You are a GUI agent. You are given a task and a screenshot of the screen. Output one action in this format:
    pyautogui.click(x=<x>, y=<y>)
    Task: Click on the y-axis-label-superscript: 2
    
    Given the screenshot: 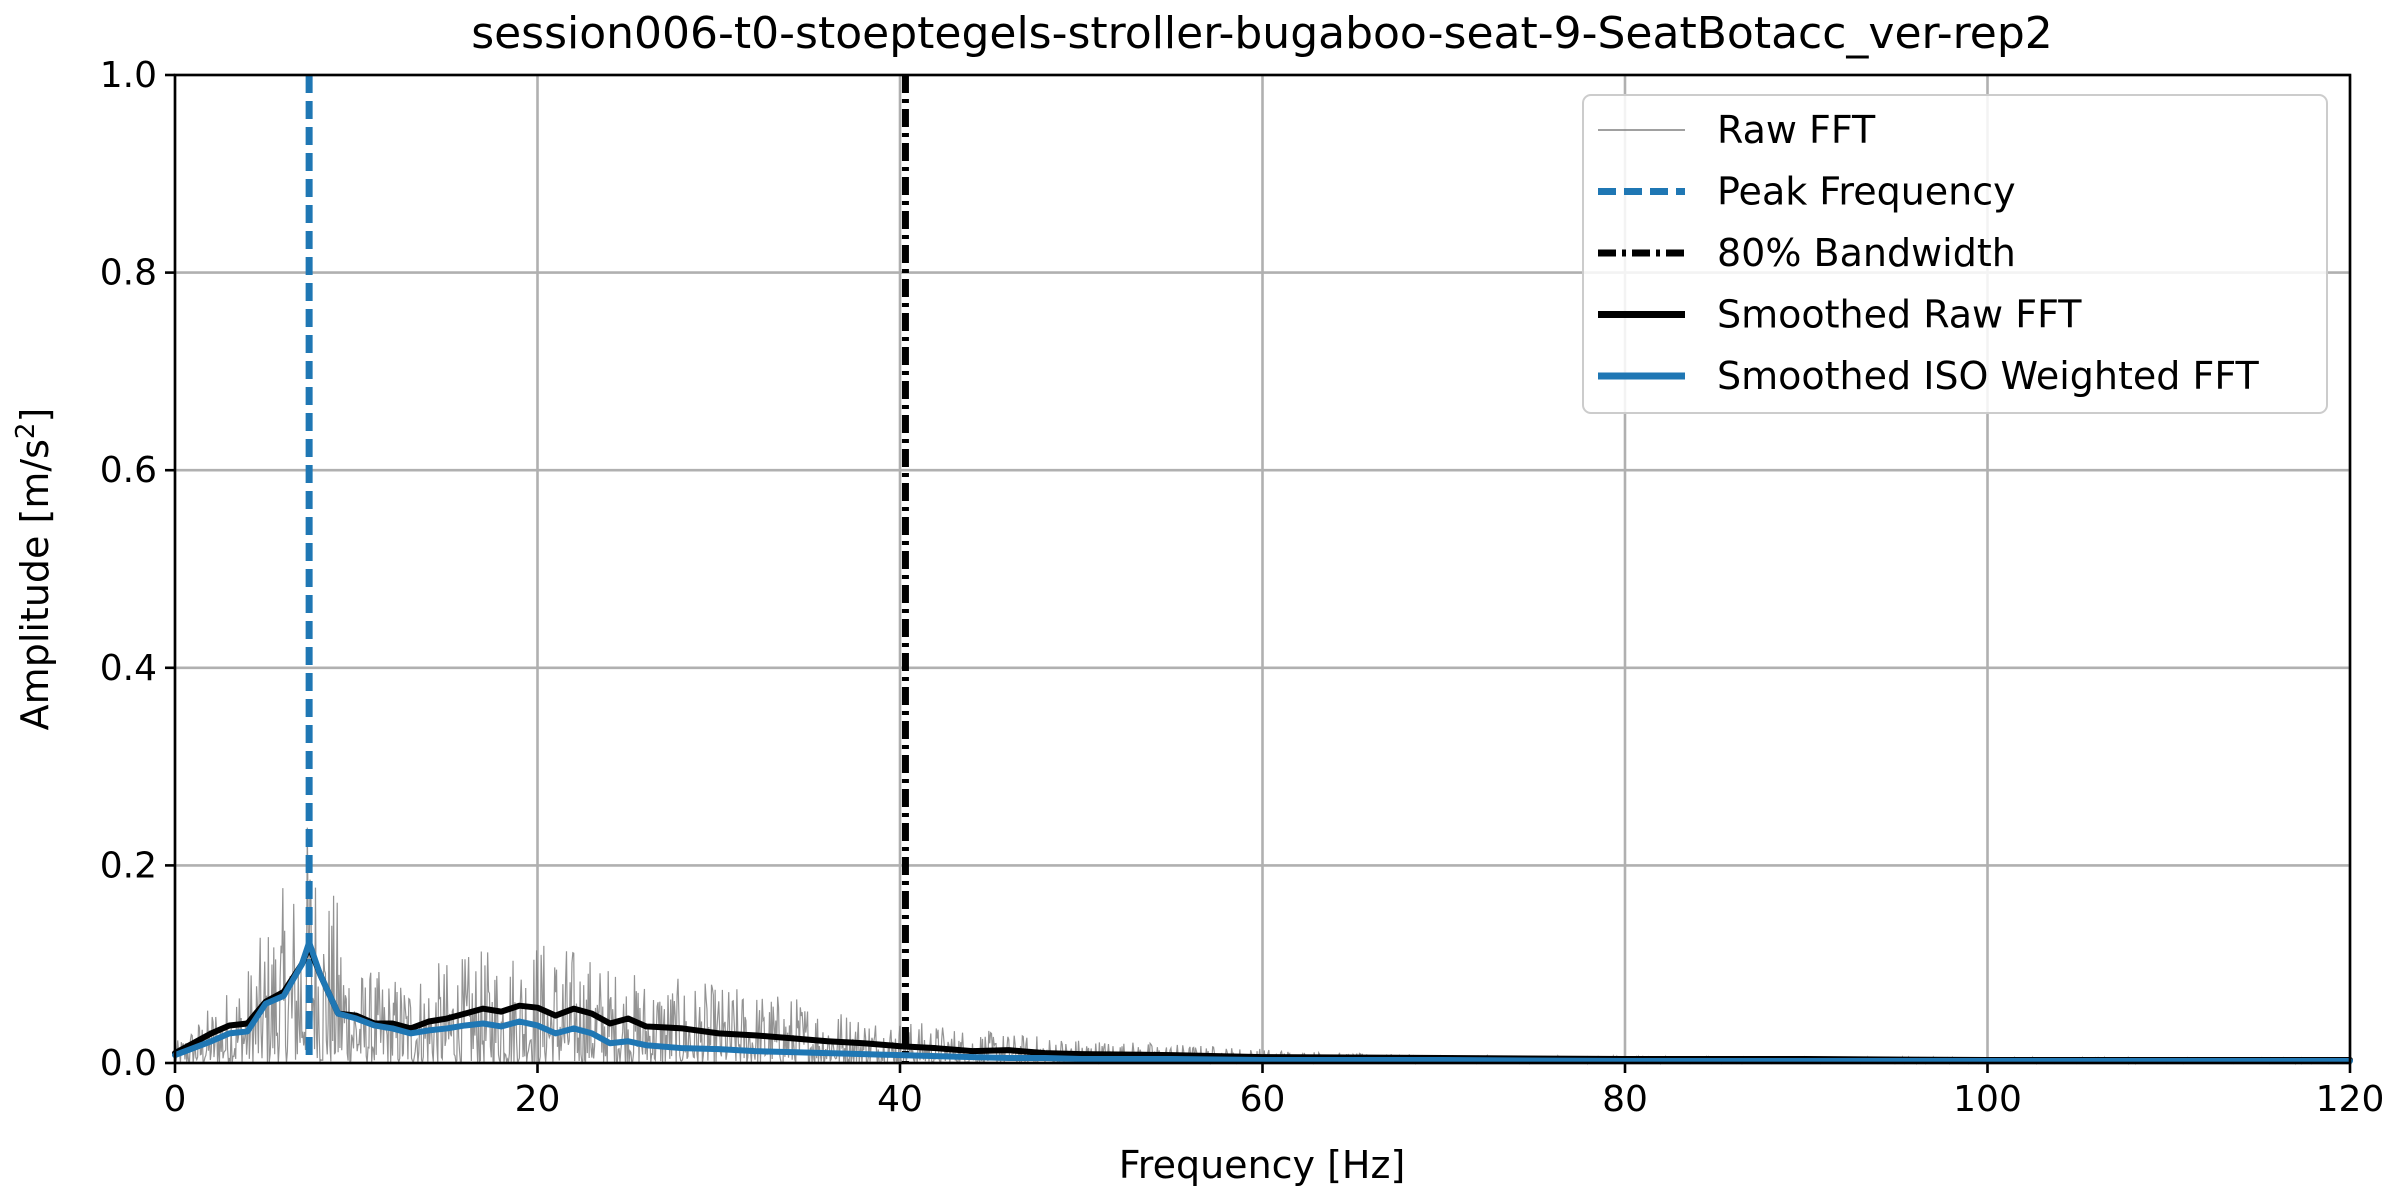 What is the action you would take?
    pyautogui.click(x=26, y=431)
    